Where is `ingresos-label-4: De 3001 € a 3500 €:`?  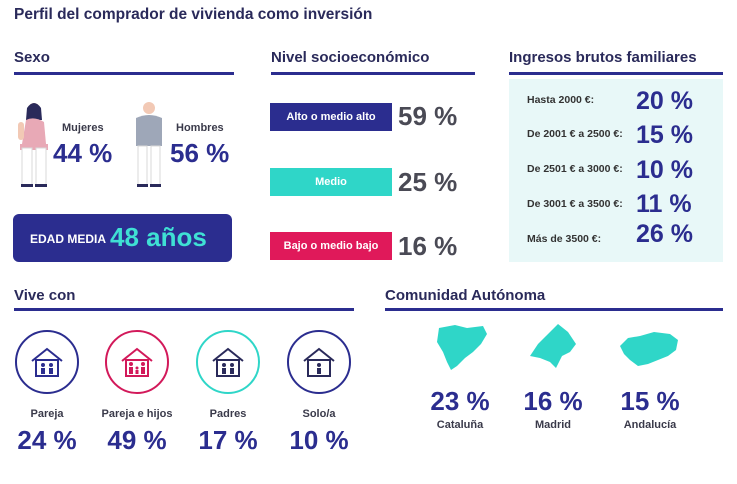 ingresos-label-4: De 3001 € a 3500 €: is located at coordinates (575, 204).